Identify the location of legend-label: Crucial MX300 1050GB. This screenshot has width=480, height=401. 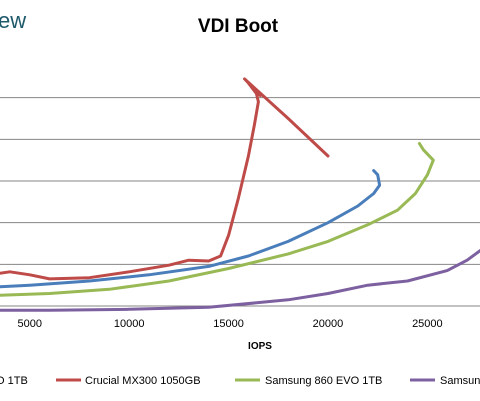
(143, 381).